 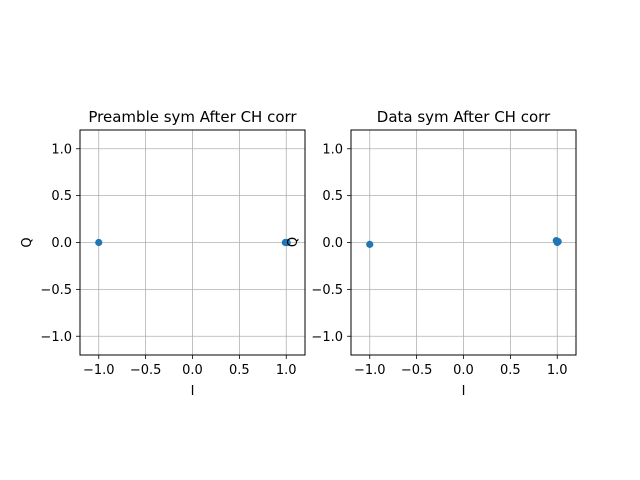 I want to click on y-axis-label-overlap: Q, so click(x=293, y=242).